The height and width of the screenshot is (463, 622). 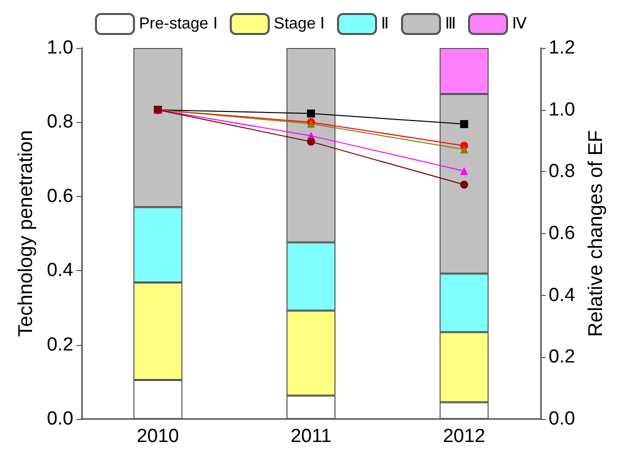 What do you see at coordinates (562, 109) in the screenshot?
I see `y2-tick-label: 1.0` at bounding box center [562, 109].